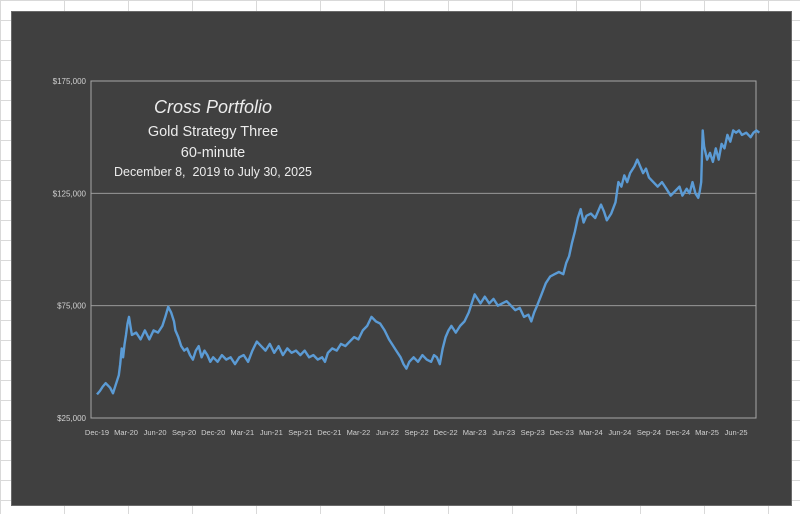 This screenshot has width=800, height=514. I want to click on x-tick-label: Jun-24, so click(619, 432).